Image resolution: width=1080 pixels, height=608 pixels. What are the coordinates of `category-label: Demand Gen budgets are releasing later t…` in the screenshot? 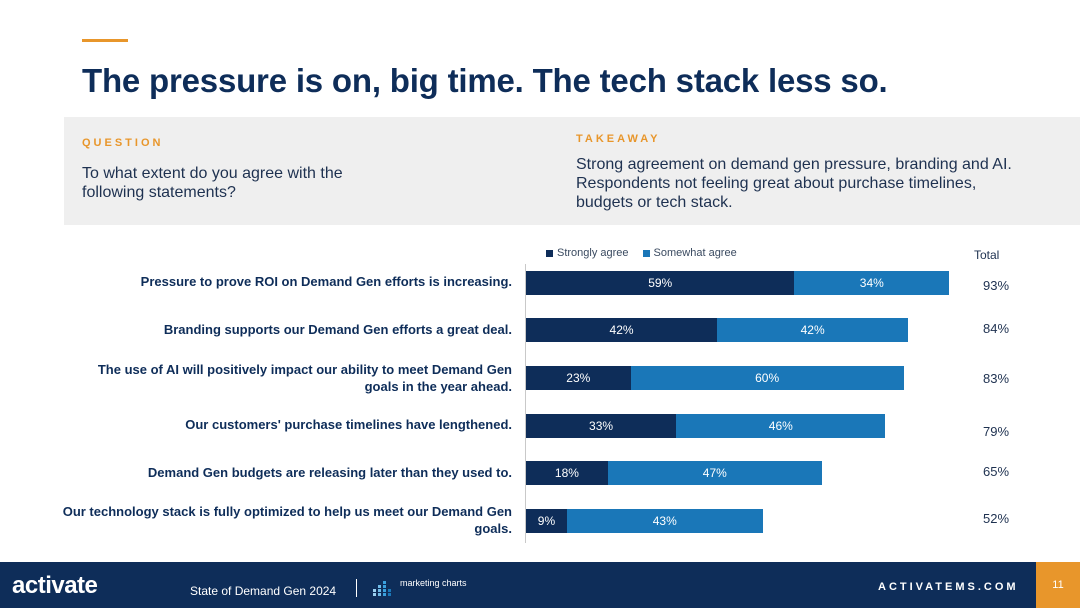 It's located at (329, 472).